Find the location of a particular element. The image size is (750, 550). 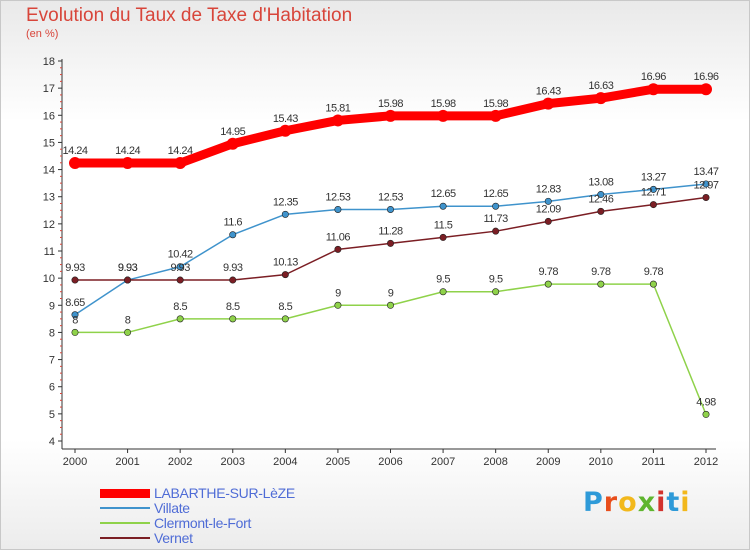

legend-label: LABARTHE-SUR-LèZE is located at coordinates (224, 493).